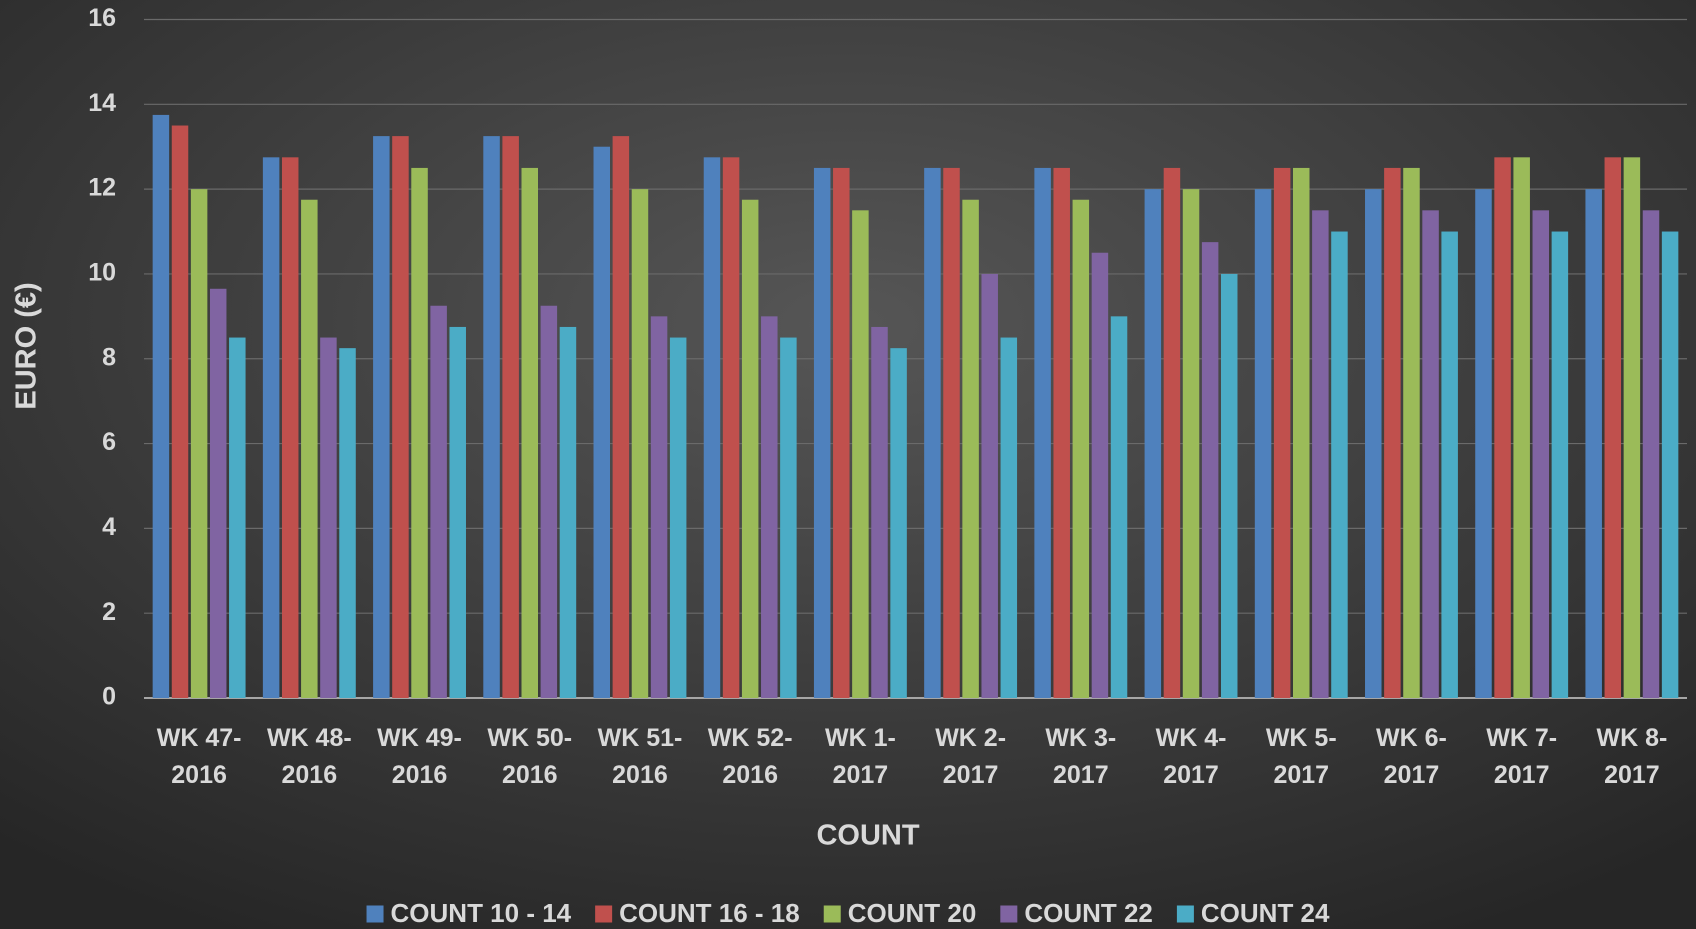  What do you see at coordinates (709, 913) in the screenshot?
I see `legend-label: COUNT 16 - 18` at bounding box center [709, 913].